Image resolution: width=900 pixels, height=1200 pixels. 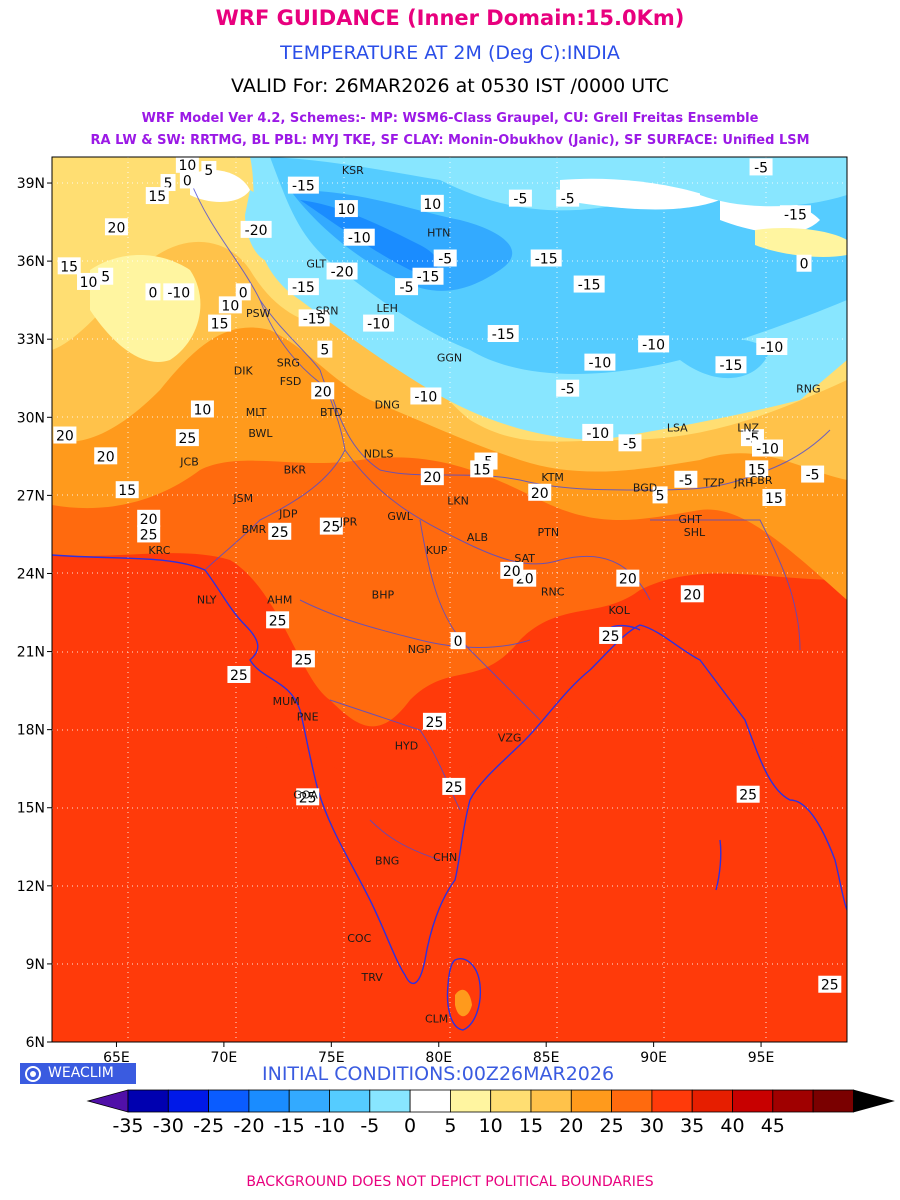 I want to click on lat-tick-label: 12N, so click(x=31, y=887).